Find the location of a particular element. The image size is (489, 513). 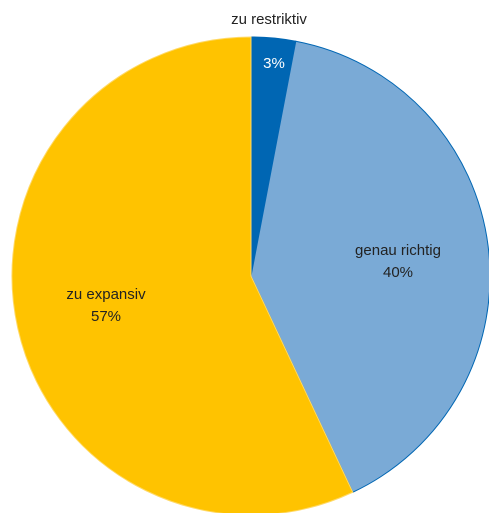

slice-value-label-zu-restriktiv: 3% is located at coordinates (274, 63).